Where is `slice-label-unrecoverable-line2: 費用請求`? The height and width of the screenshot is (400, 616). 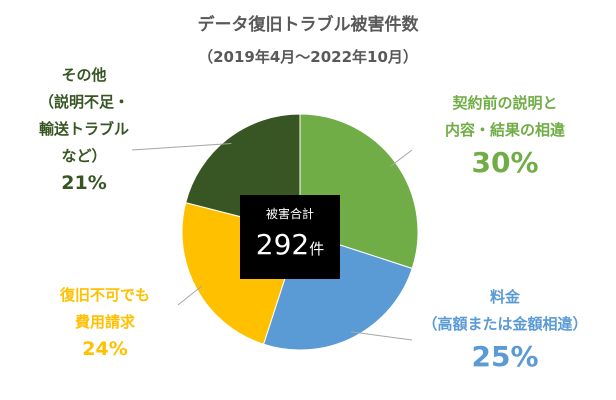 slice-label-unrecoverable-line2: 費用請求 is located at coordinates (104, 322).